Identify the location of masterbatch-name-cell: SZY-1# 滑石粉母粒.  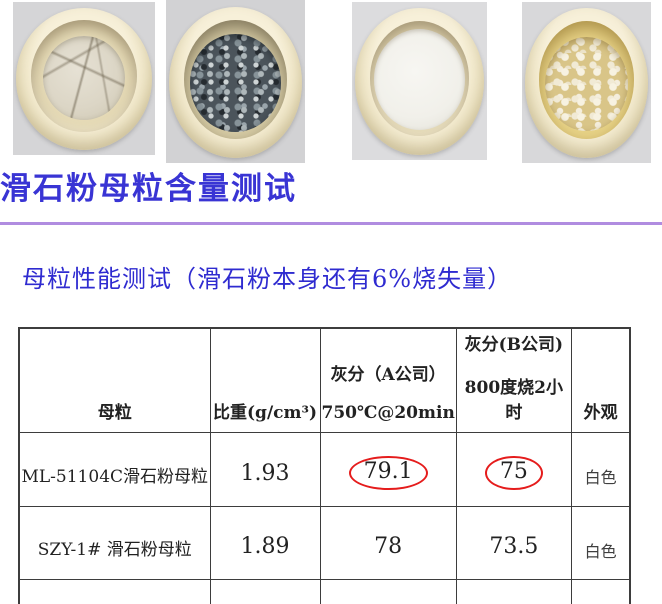
(114, 543).